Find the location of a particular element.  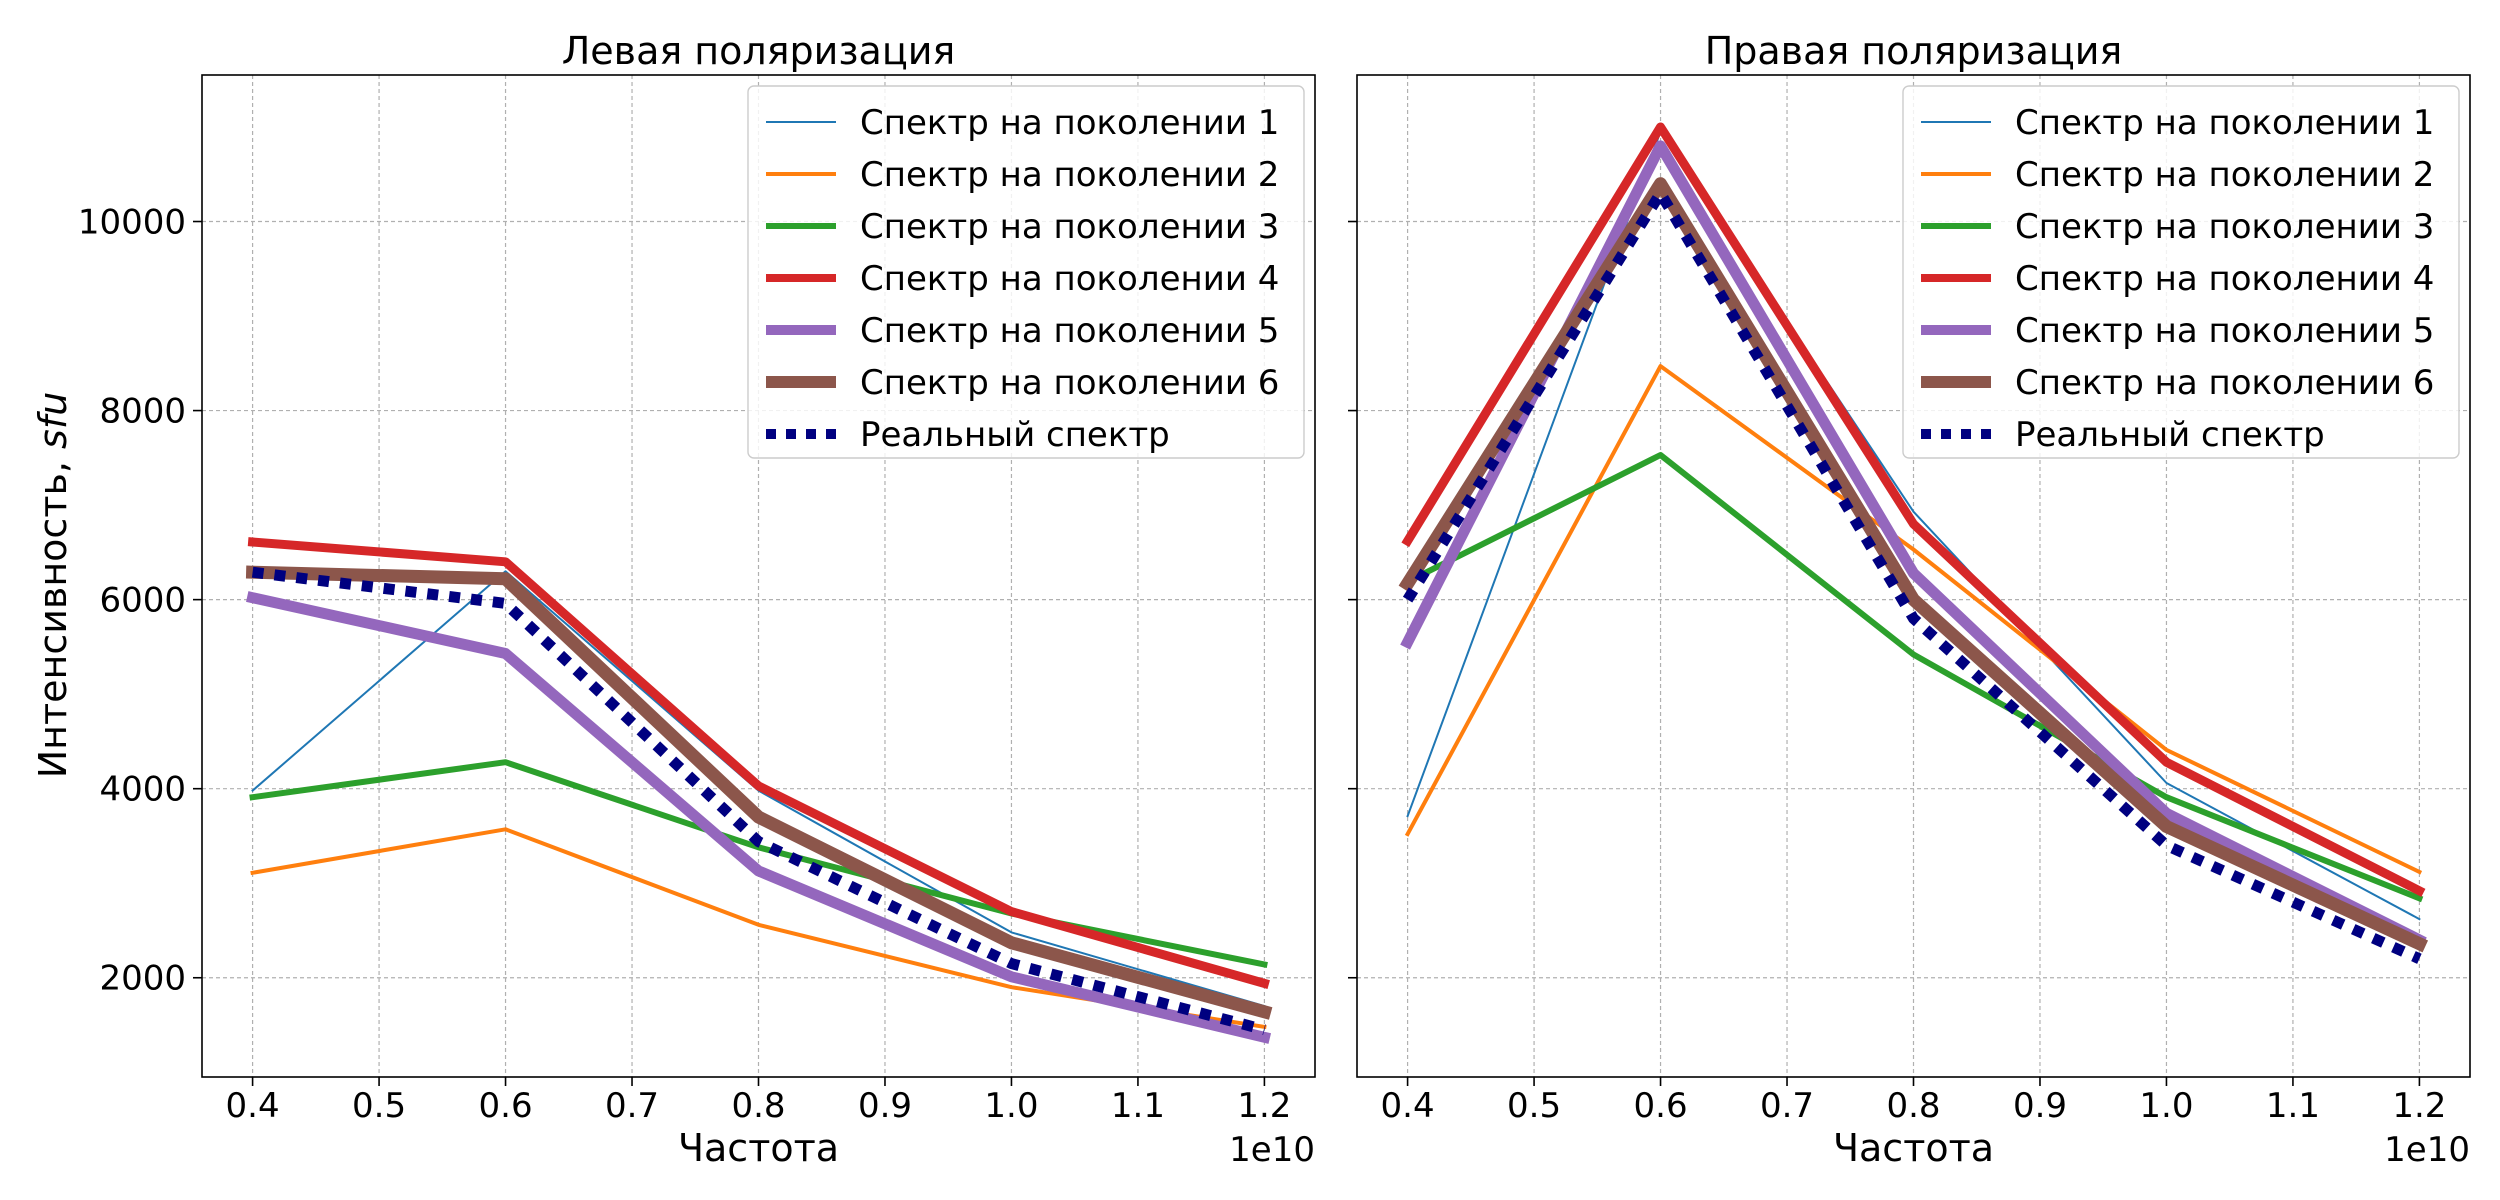

y-axis-label: Интенсивность, sfu is located at coordinates (53, 585).